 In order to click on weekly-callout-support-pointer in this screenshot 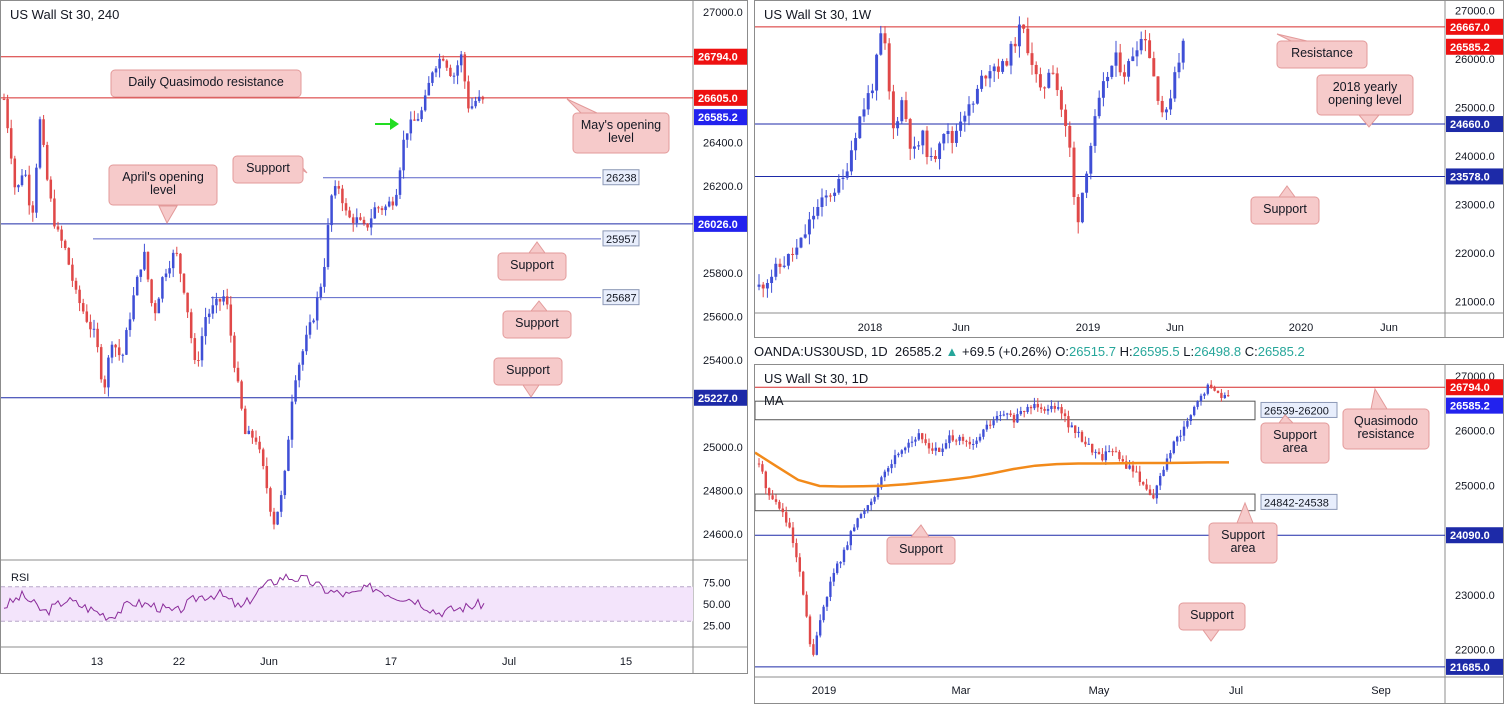, I will do `click(1287, 191)`.